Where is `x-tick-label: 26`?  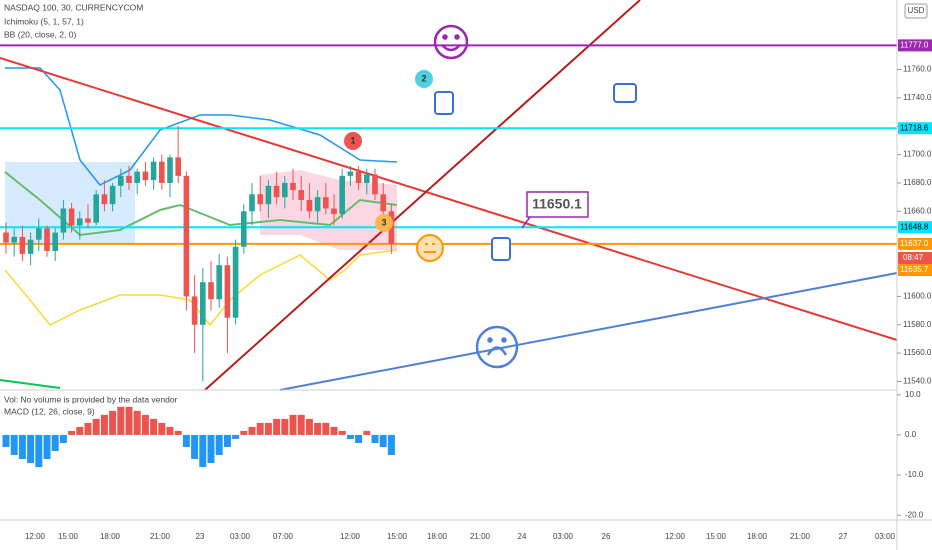 x-tick-label: 26 is located at coordinates (606, 536).